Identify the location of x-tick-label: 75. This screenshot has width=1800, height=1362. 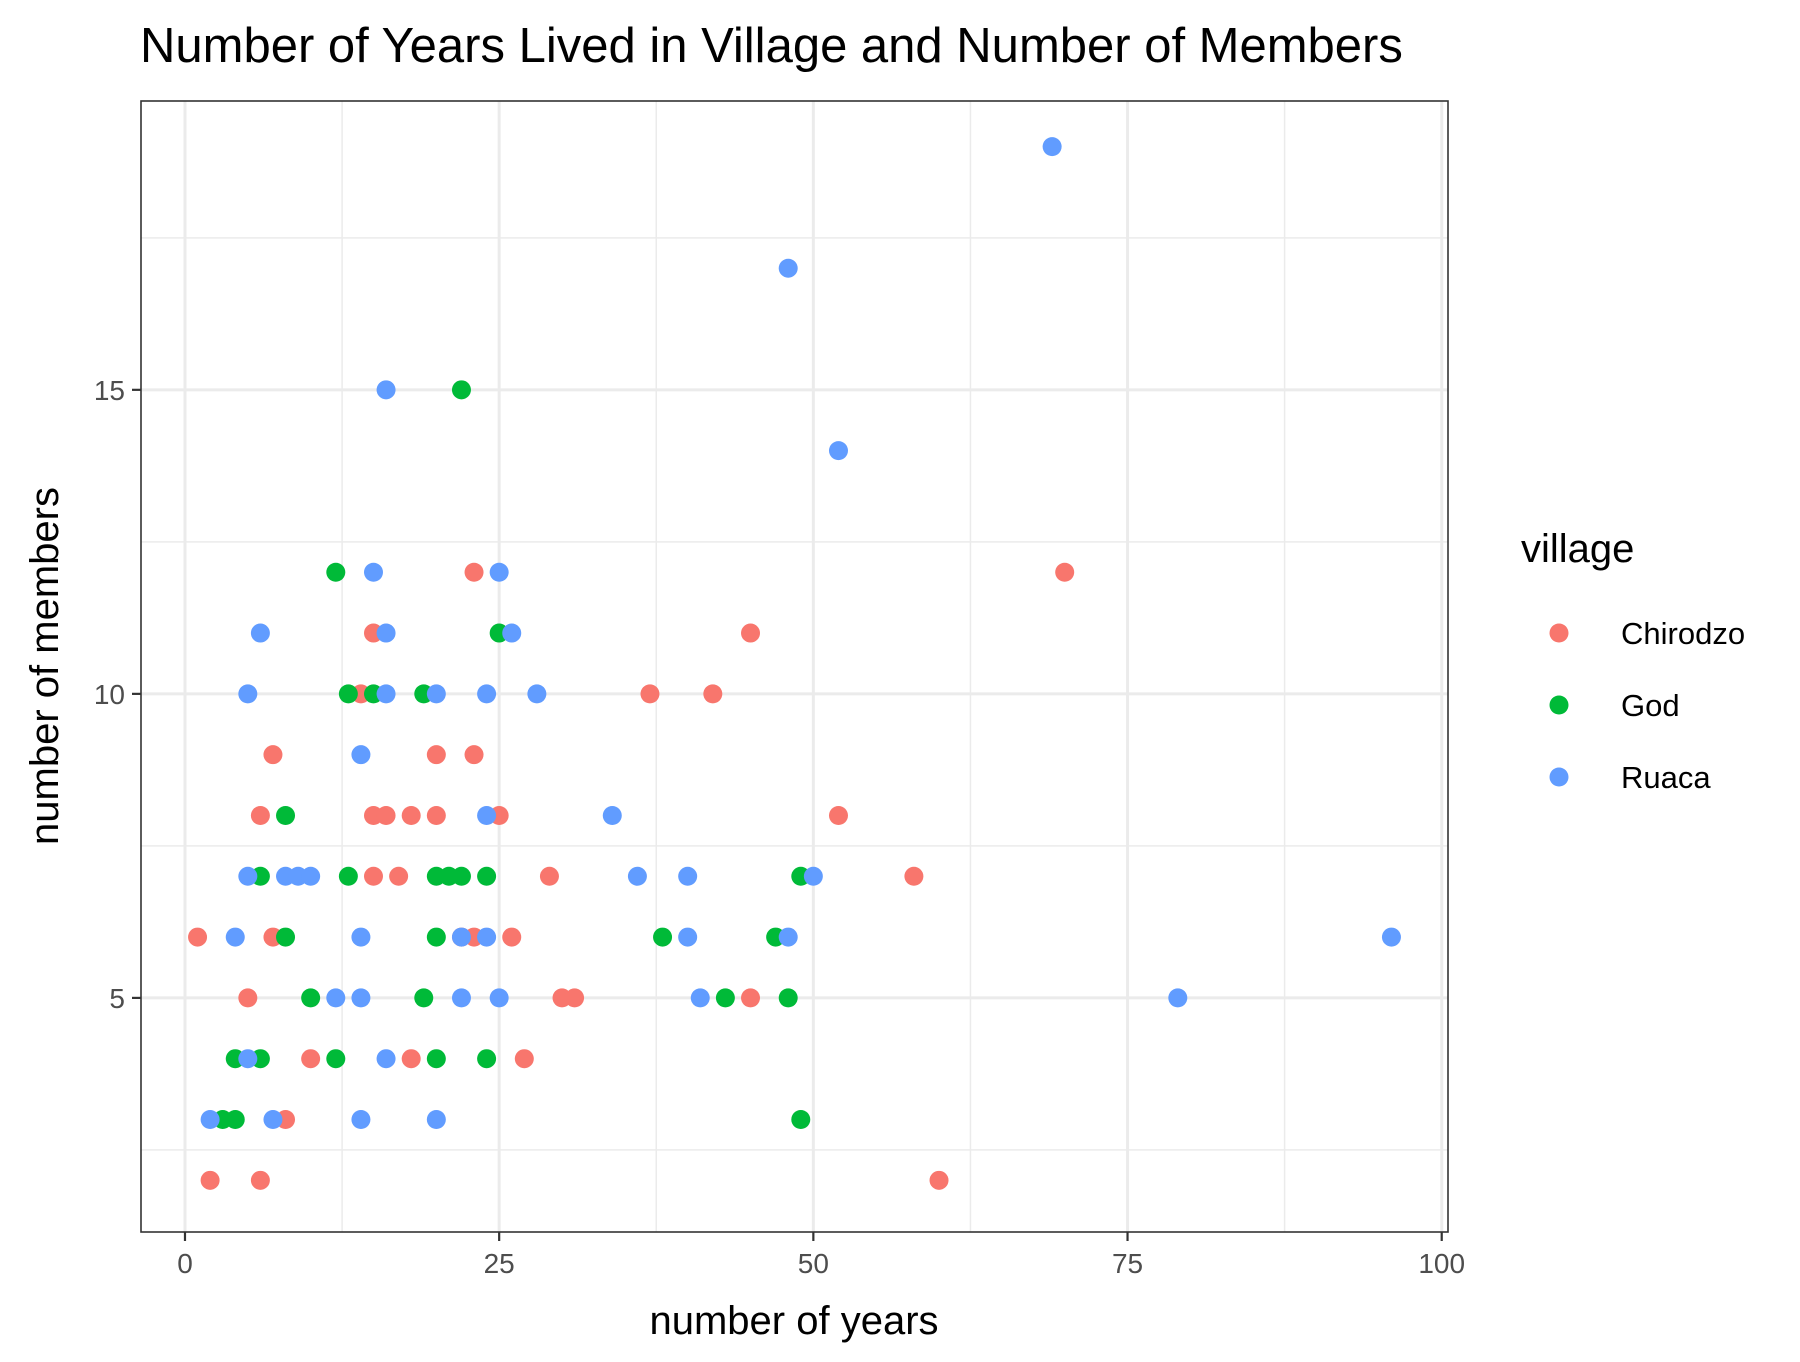
(1127, 1263).